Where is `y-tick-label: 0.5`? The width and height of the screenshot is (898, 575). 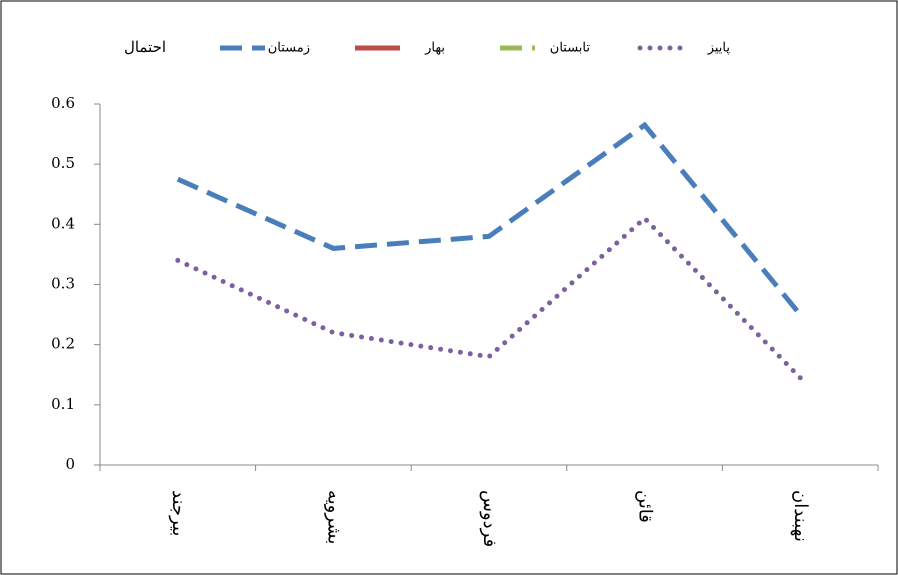
y-tick-label: 0.5 is located at coordinates (63, 163).